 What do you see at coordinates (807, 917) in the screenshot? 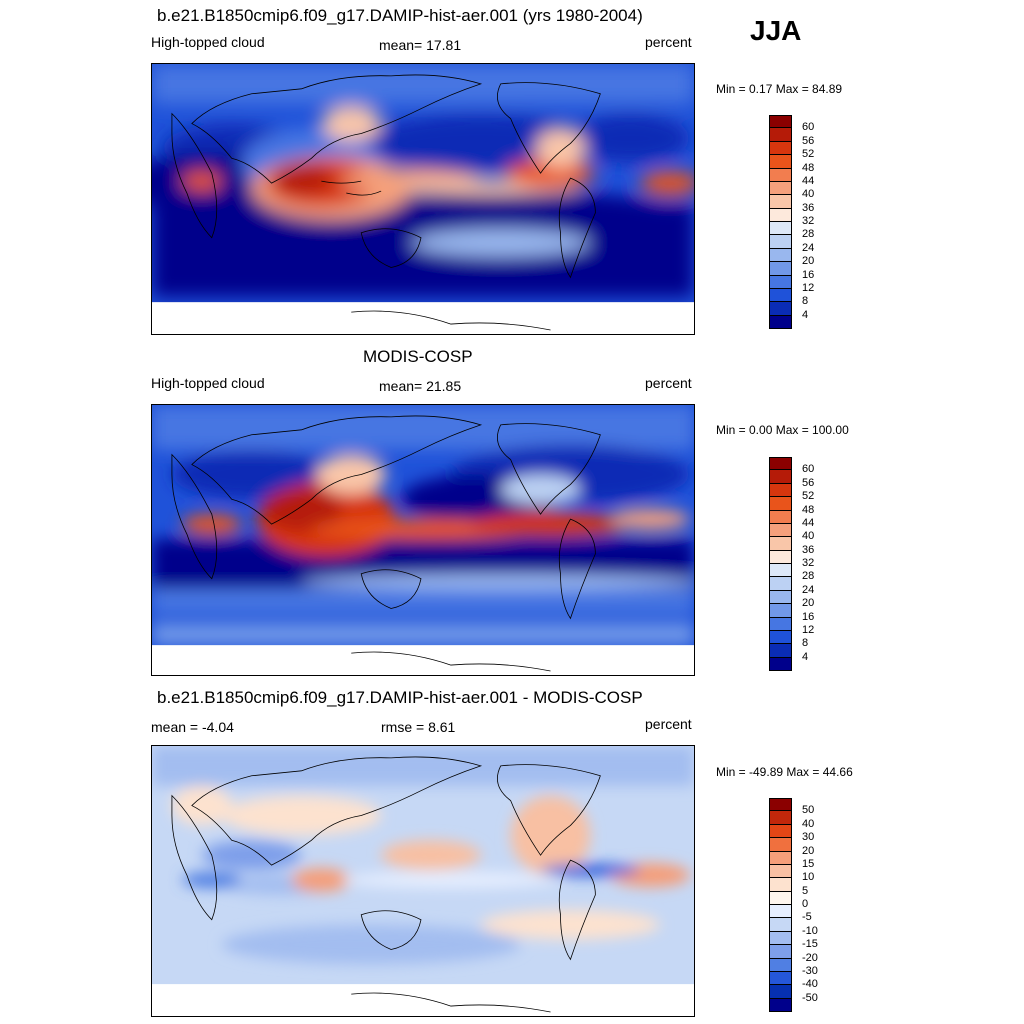
I see `colorbar-tick-label: -5` at bounding box center [807, 917].